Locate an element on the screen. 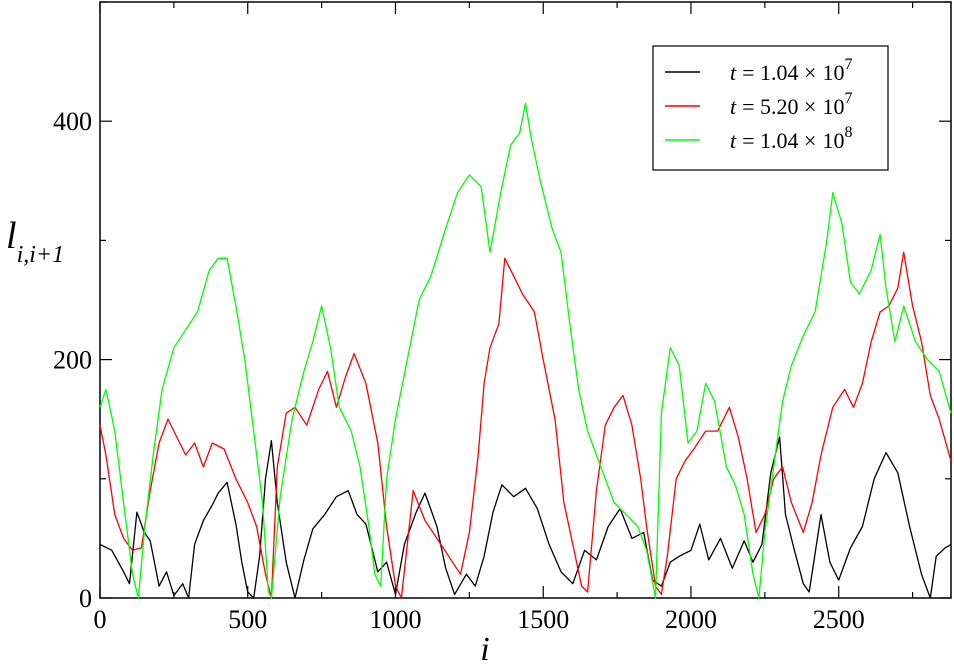 Image resolution: width=954 pixels, height=664 pixels. x-axis-label: i is located at coordinates (484, 647).